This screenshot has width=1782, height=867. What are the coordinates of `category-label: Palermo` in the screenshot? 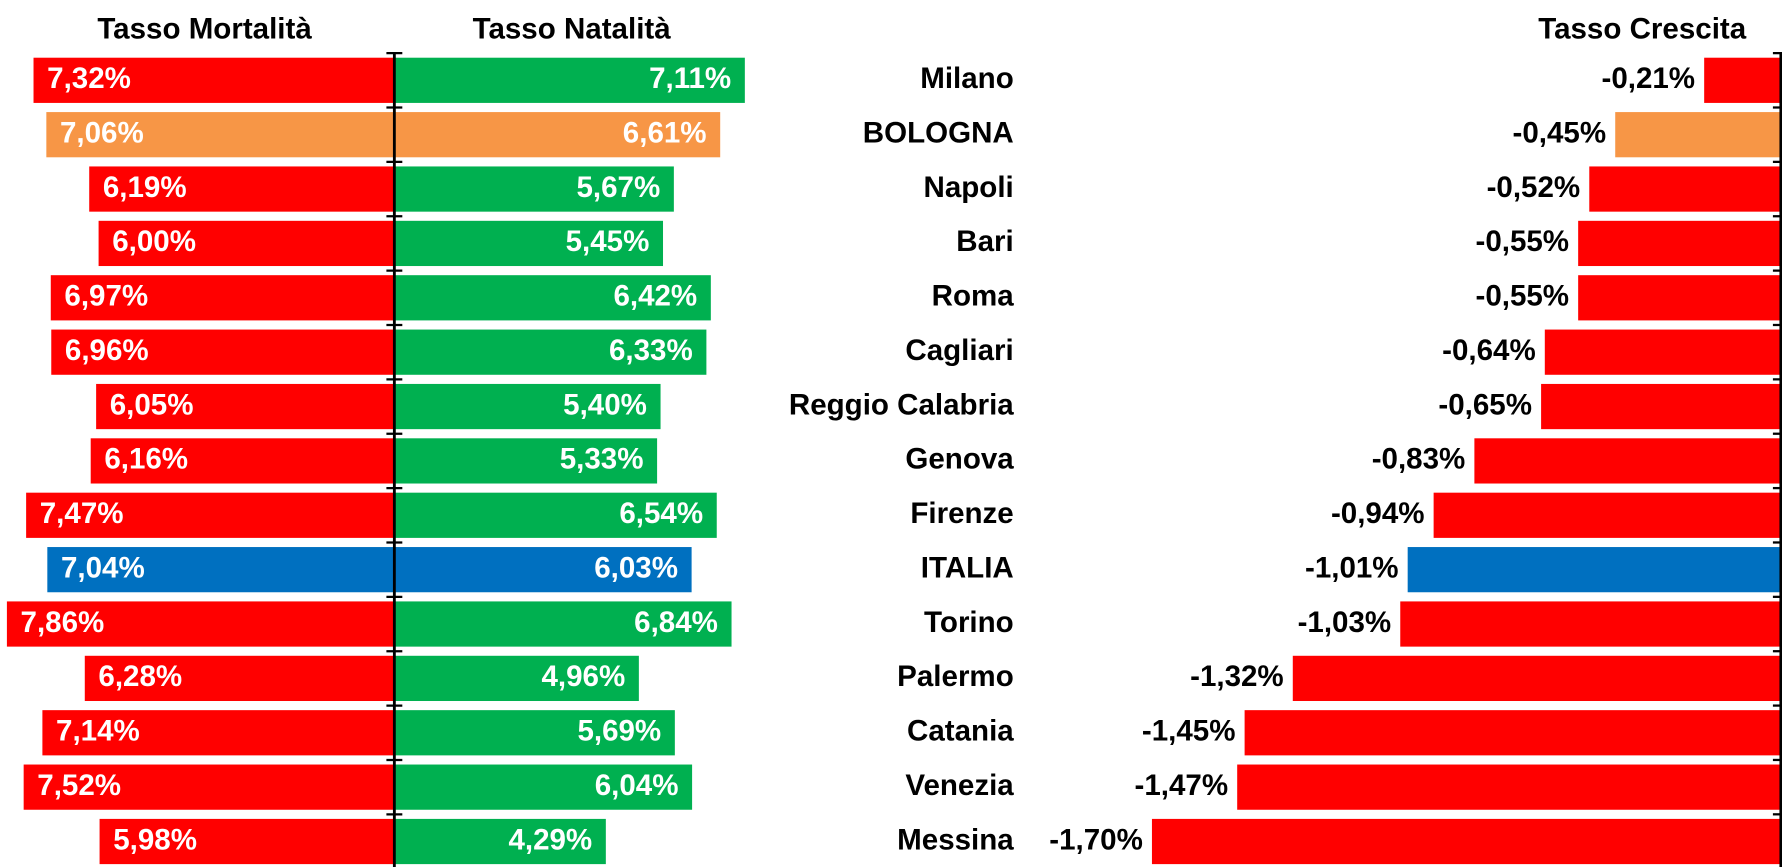 It's located at (955, 676).